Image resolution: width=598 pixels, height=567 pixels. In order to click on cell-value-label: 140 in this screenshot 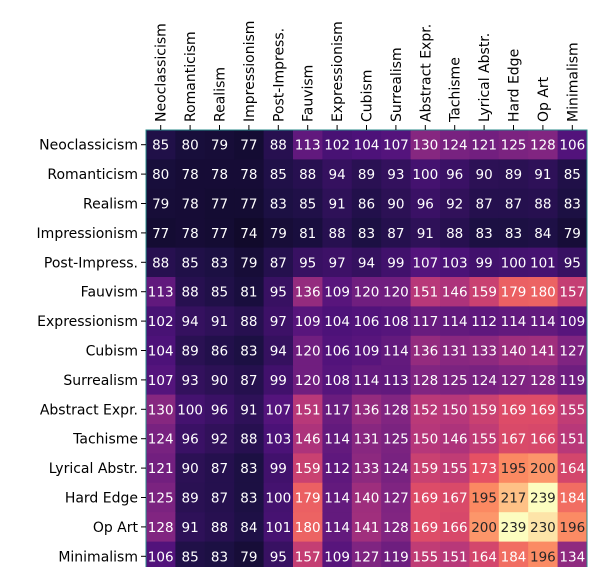, I will do `click(514, 352)`.